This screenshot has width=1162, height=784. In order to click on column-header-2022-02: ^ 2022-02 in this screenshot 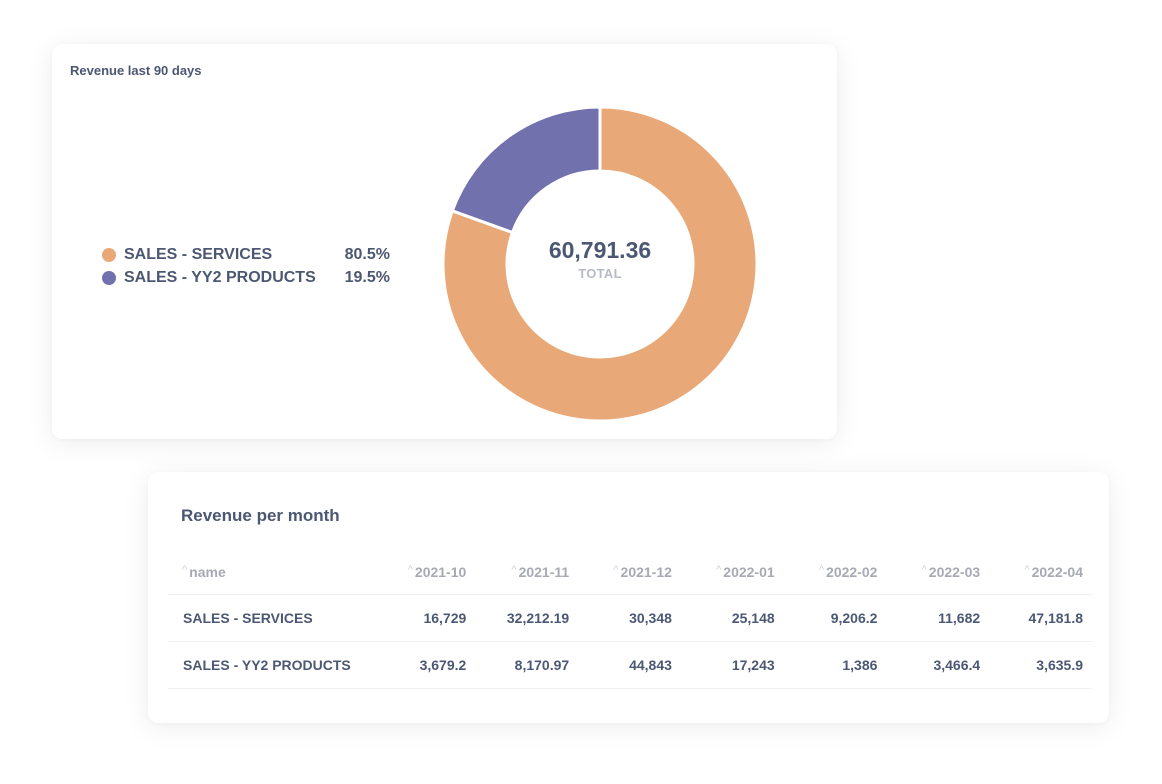, I will do `click(848, 572)`.